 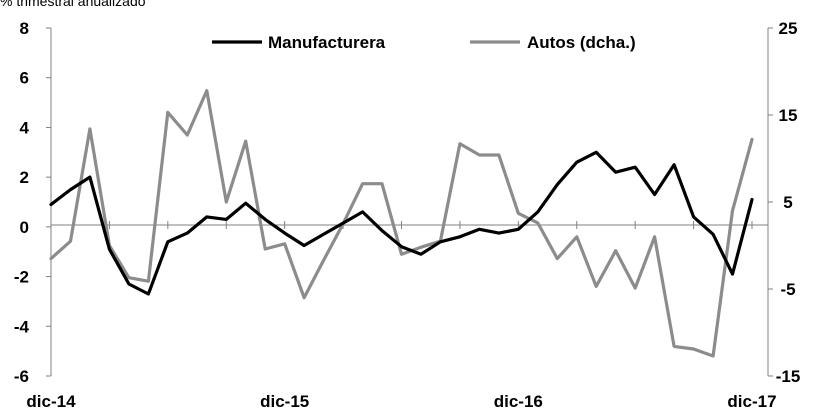 I want to click on left-tick-label: 8, so click(x=24, y=28).